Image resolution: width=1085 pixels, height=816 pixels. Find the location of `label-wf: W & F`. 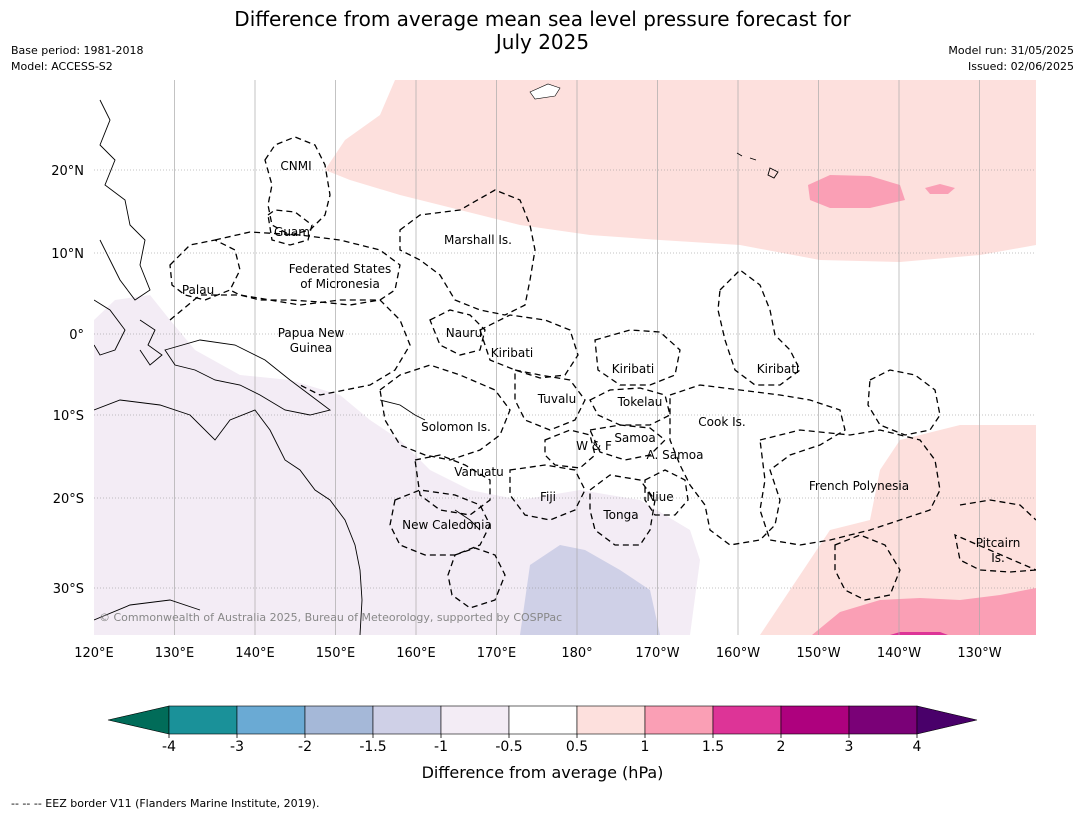

label-wf: W & F is located at coordinates (594, 446).